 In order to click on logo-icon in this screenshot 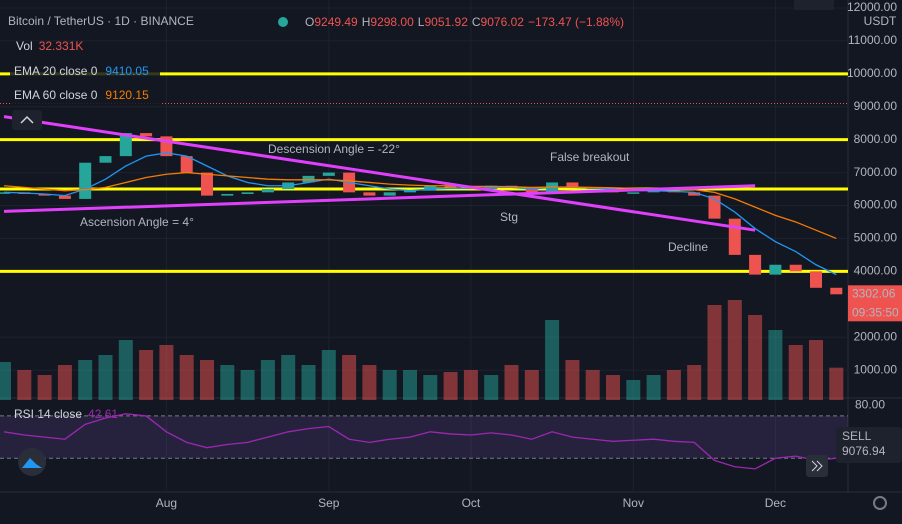, I will do `click(32, 463)`.